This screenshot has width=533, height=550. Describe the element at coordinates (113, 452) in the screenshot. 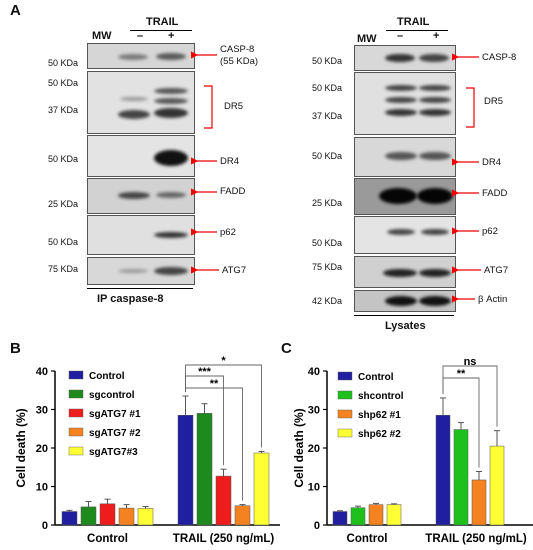

I see `chart-b-legend-label-4: sgATG7#3` at that location.